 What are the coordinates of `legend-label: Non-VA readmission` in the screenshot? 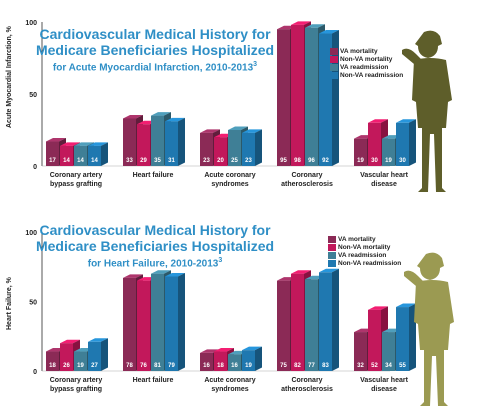 It's located at (370, 263).